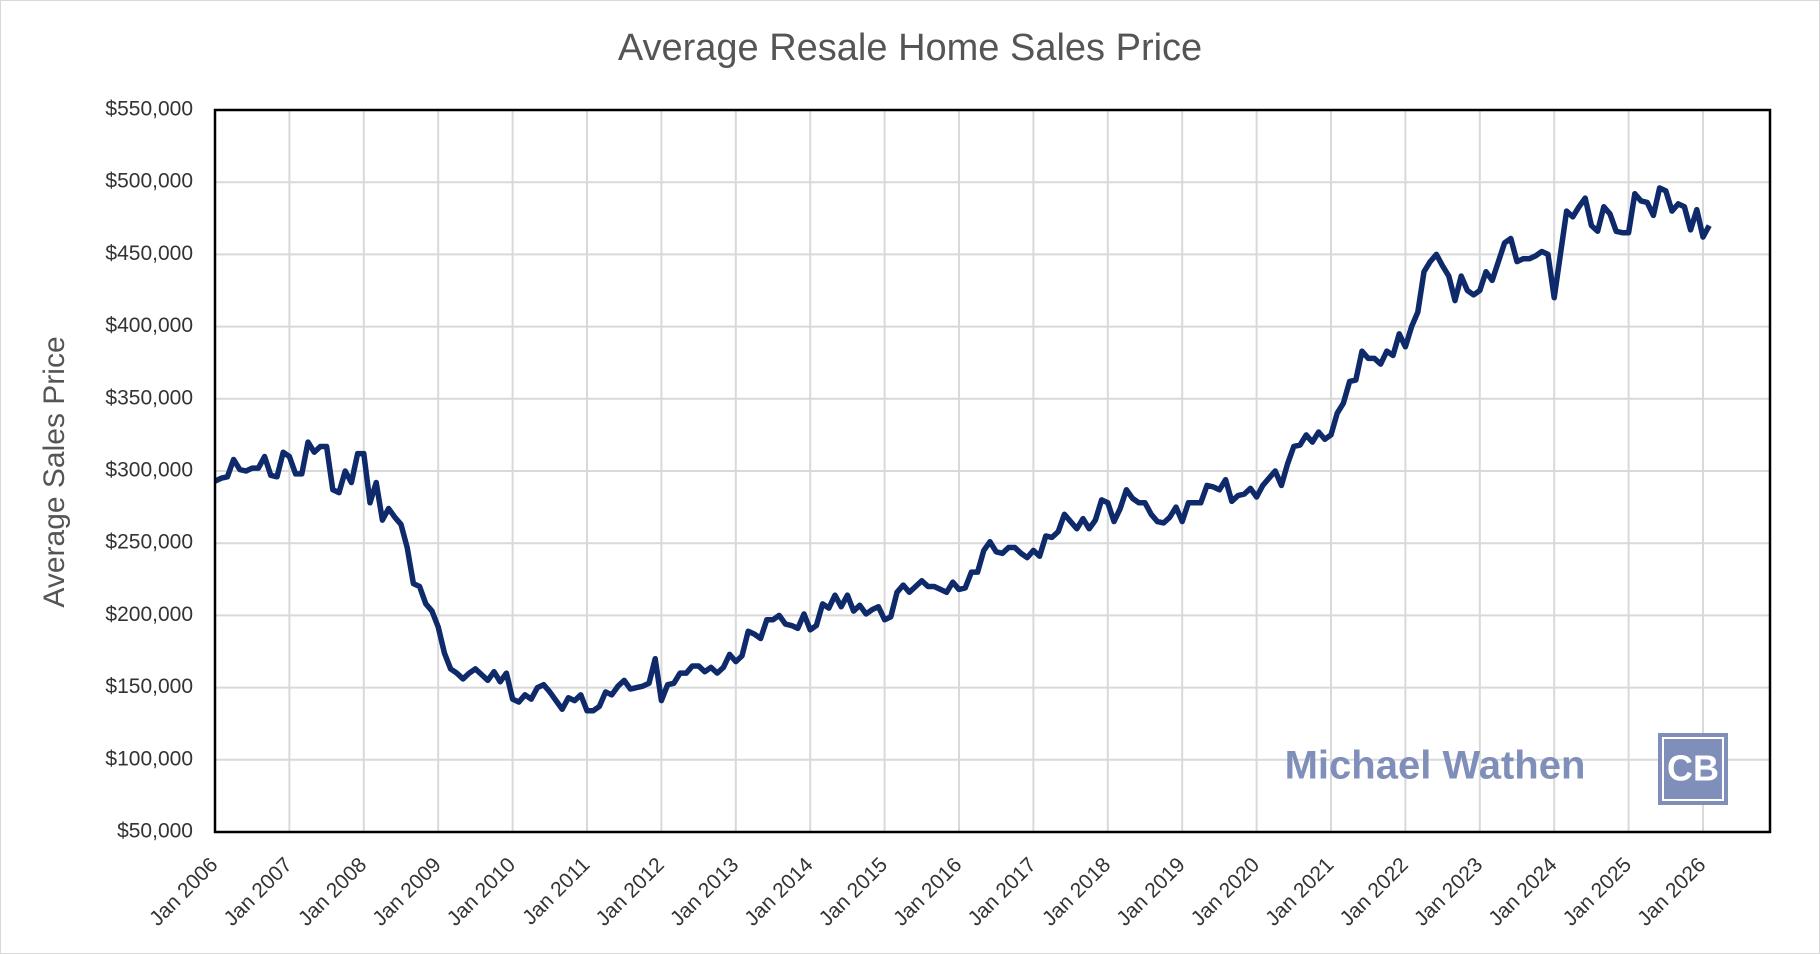  I want to click on y-tick-label: $500,000, so click(149, 181).